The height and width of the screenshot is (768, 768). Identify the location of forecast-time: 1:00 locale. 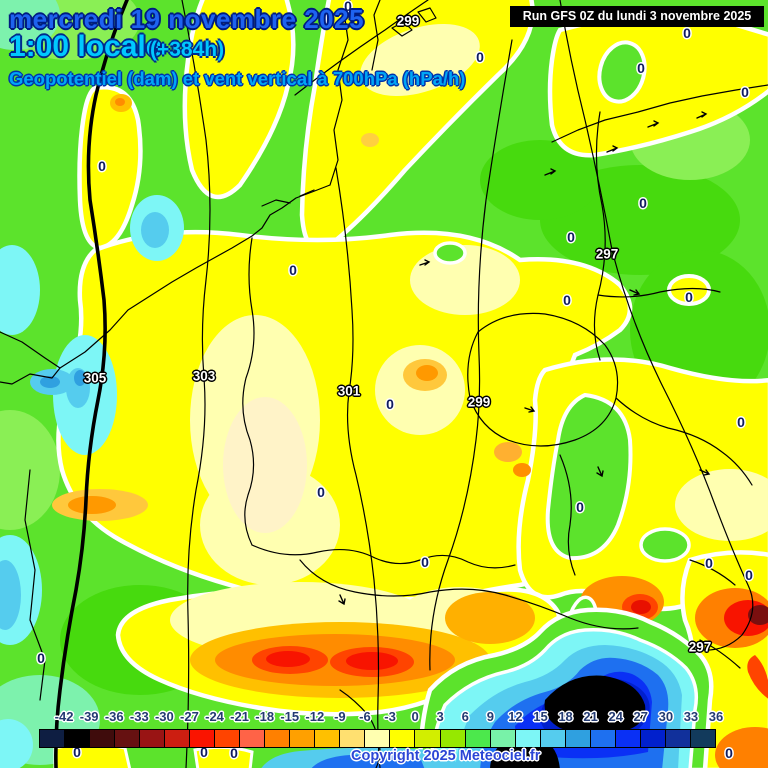
(86, 46).